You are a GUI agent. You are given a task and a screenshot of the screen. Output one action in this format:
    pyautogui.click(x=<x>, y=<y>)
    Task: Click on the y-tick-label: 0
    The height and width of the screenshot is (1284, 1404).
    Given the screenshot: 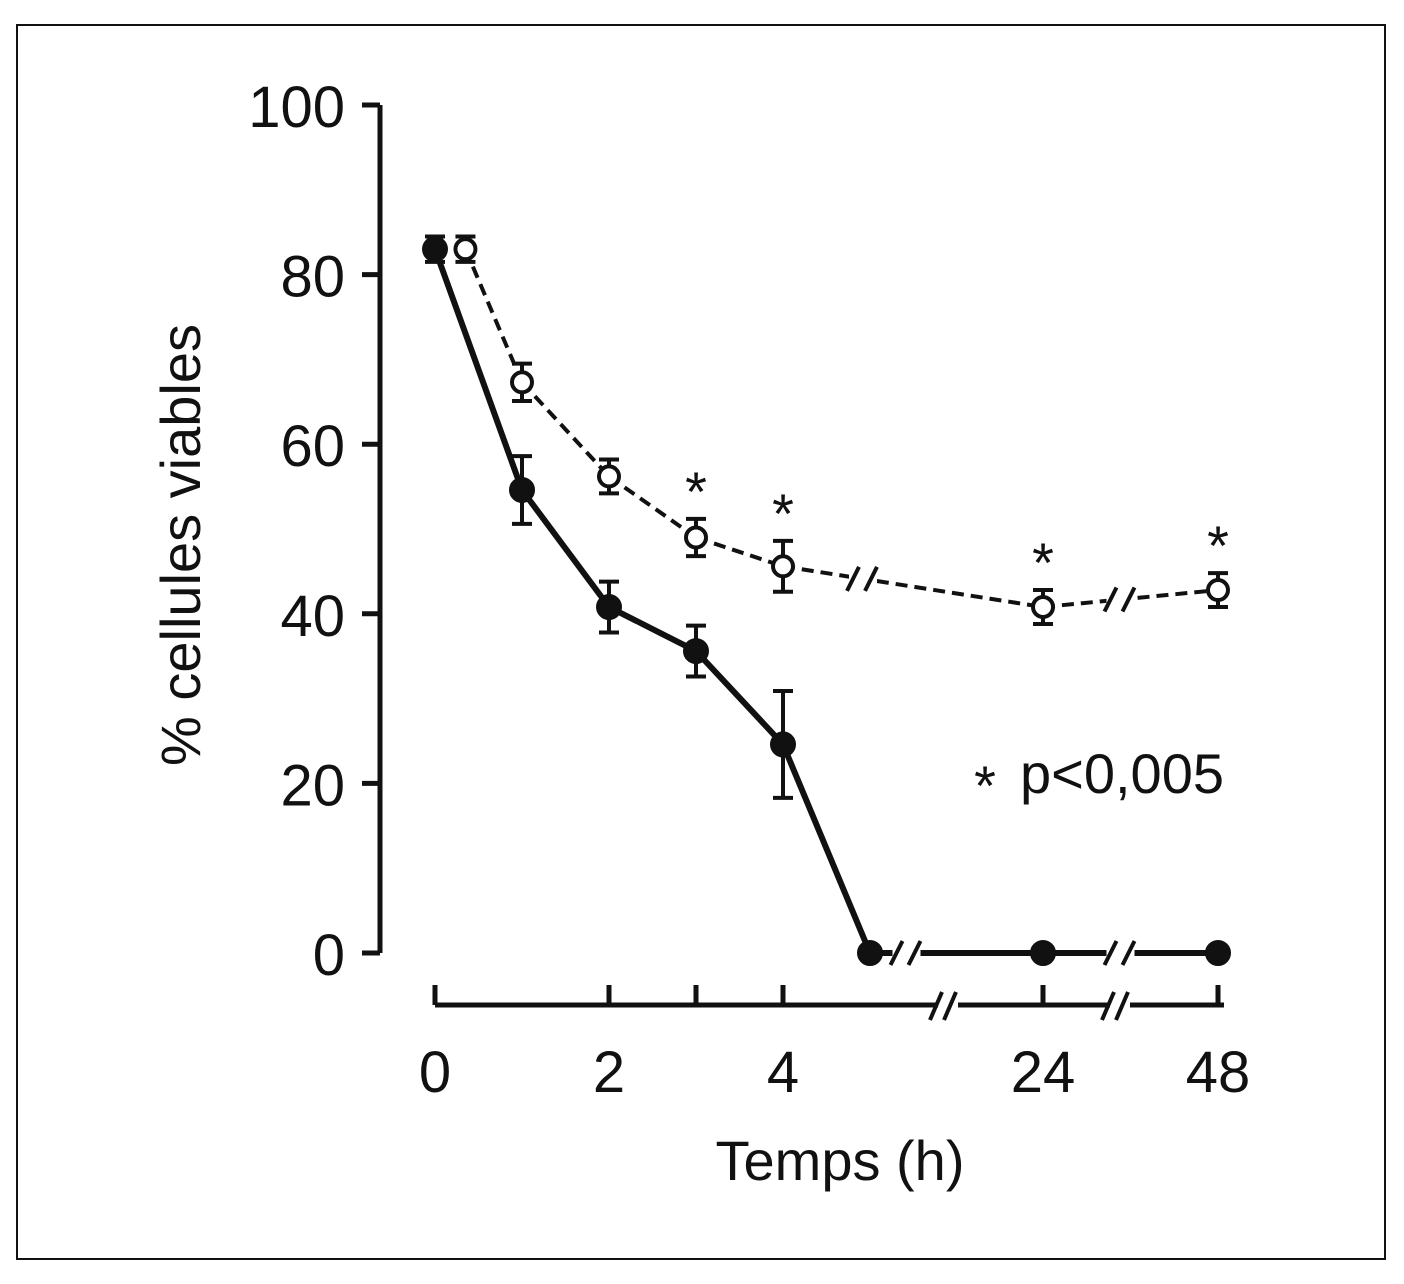 What is the action you would take?
    pyautogui.click(x=329, y=955)
    